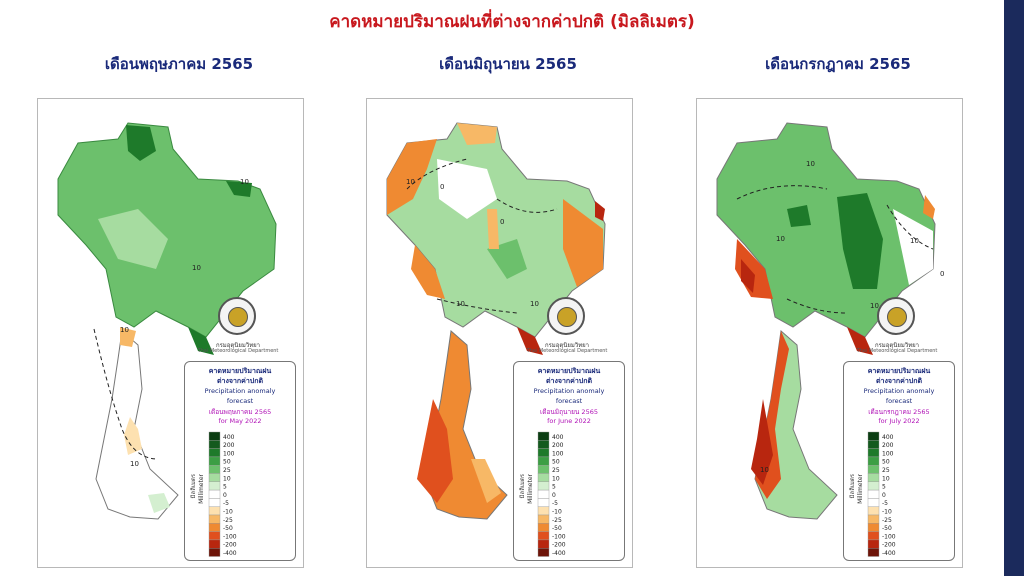 Image resolution: width=1024 pixels, height=576 pixels. Describe the element at coordinates (508, 64) in the screenshot. I see `map-heading-june: เดือนมิถุนายน 2565` at that location.